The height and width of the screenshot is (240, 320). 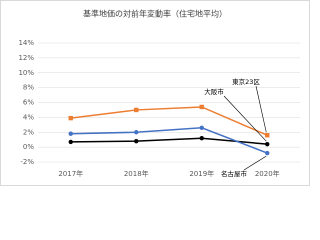 What do you see at coordinates (234, 173) in the screenshot?
I see `series-callout: 名古屋市` at bounding box center [234, 173].